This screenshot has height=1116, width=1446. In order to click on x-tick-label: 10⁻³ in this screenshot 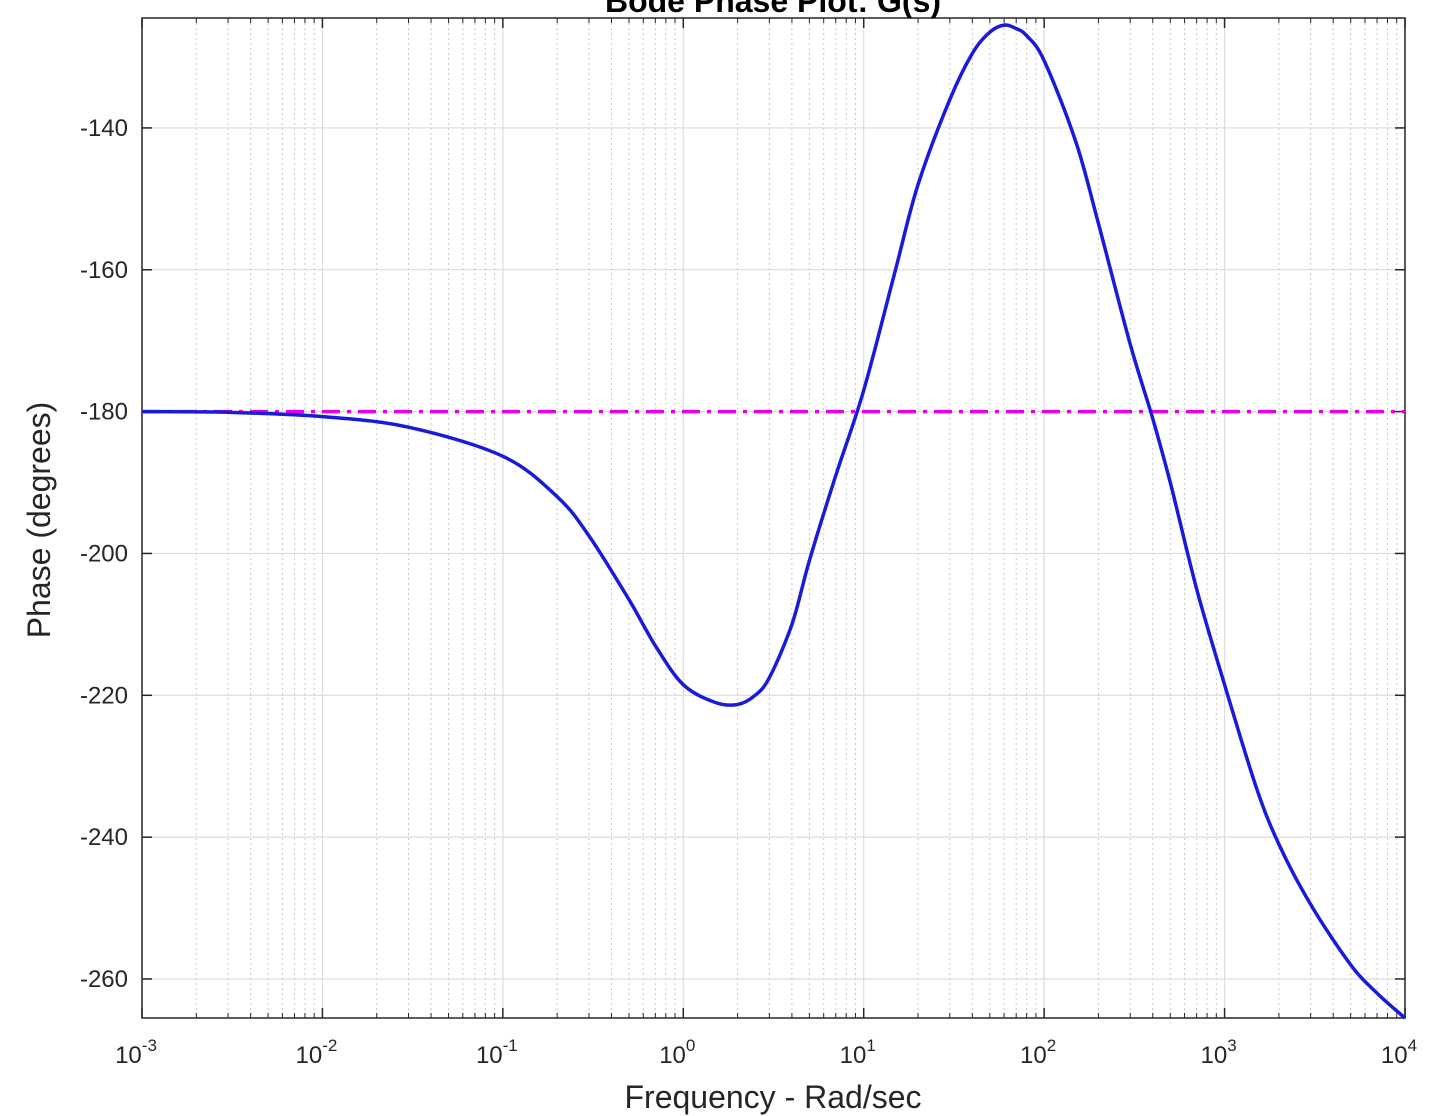, I will do `click(136, 1052)`.